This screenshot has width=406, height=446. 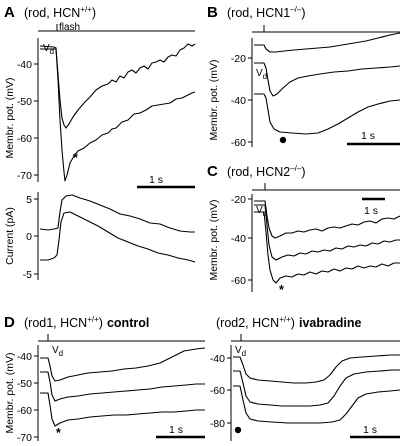 I want to click on panel-d-left-title: (rod1, HCN+/+) control, so click(x=86, y=322).